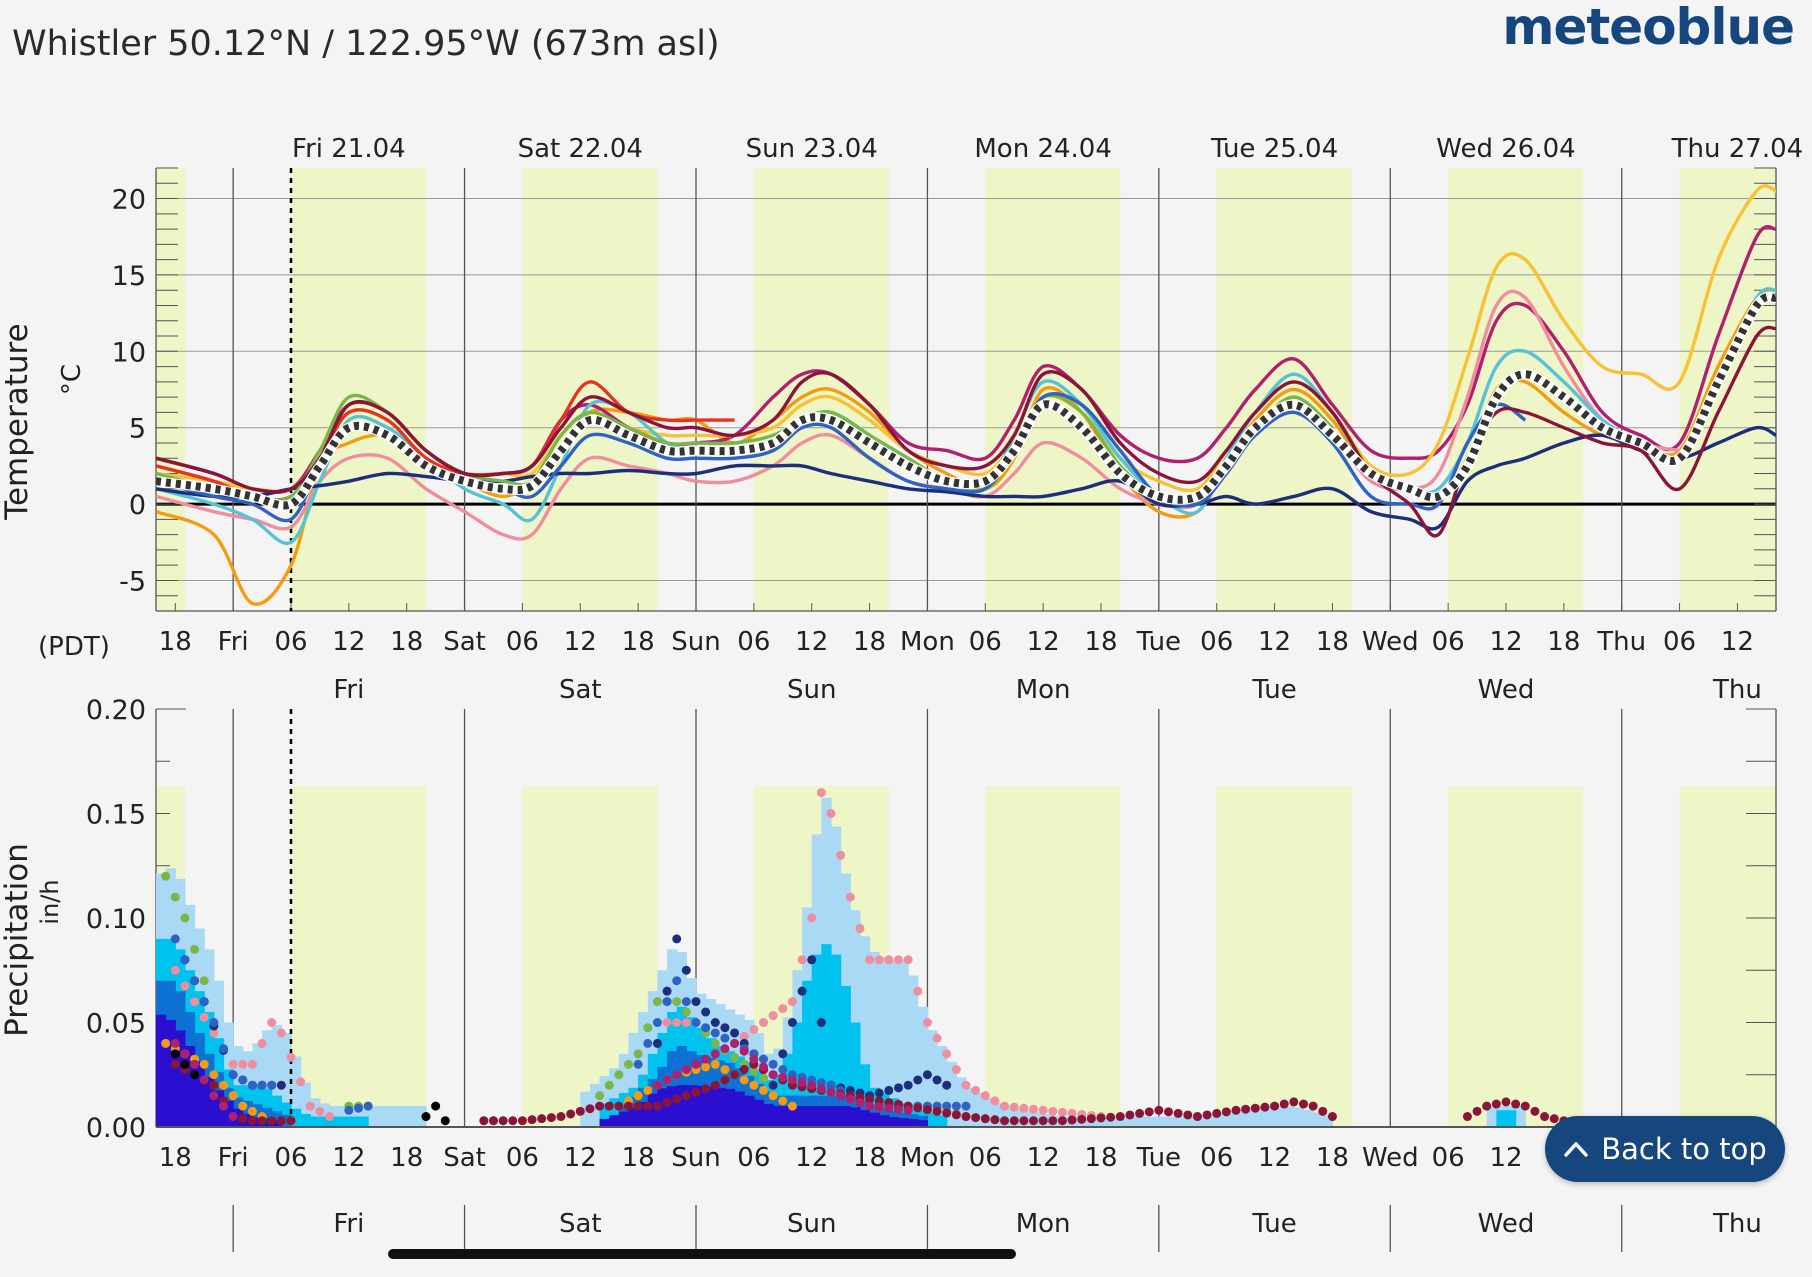  Describe the element at coordinates (129, 200) in the screenshot. I see `y-tick-label: 20` at that location.